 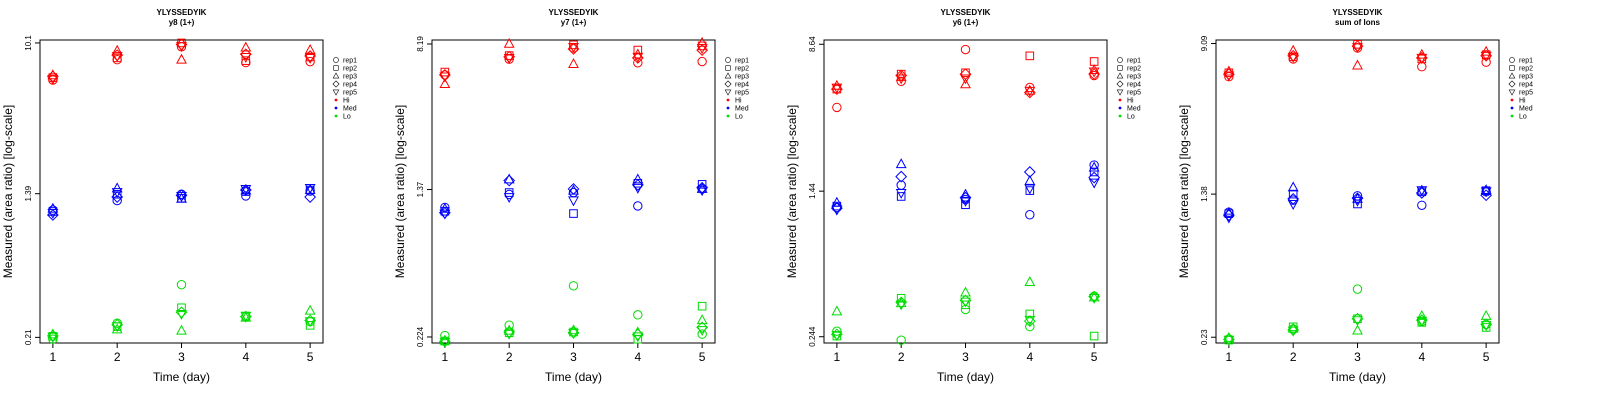 I want to click on legend-label-med: Med, so click(x=1134, y=109).